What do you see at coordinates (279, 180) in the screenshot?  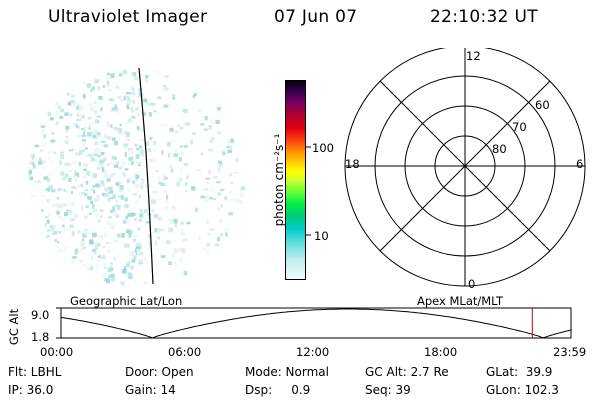 I see `colorbar-label: photon cm⁻²s⁻¹` at bounding box center [279, 180].